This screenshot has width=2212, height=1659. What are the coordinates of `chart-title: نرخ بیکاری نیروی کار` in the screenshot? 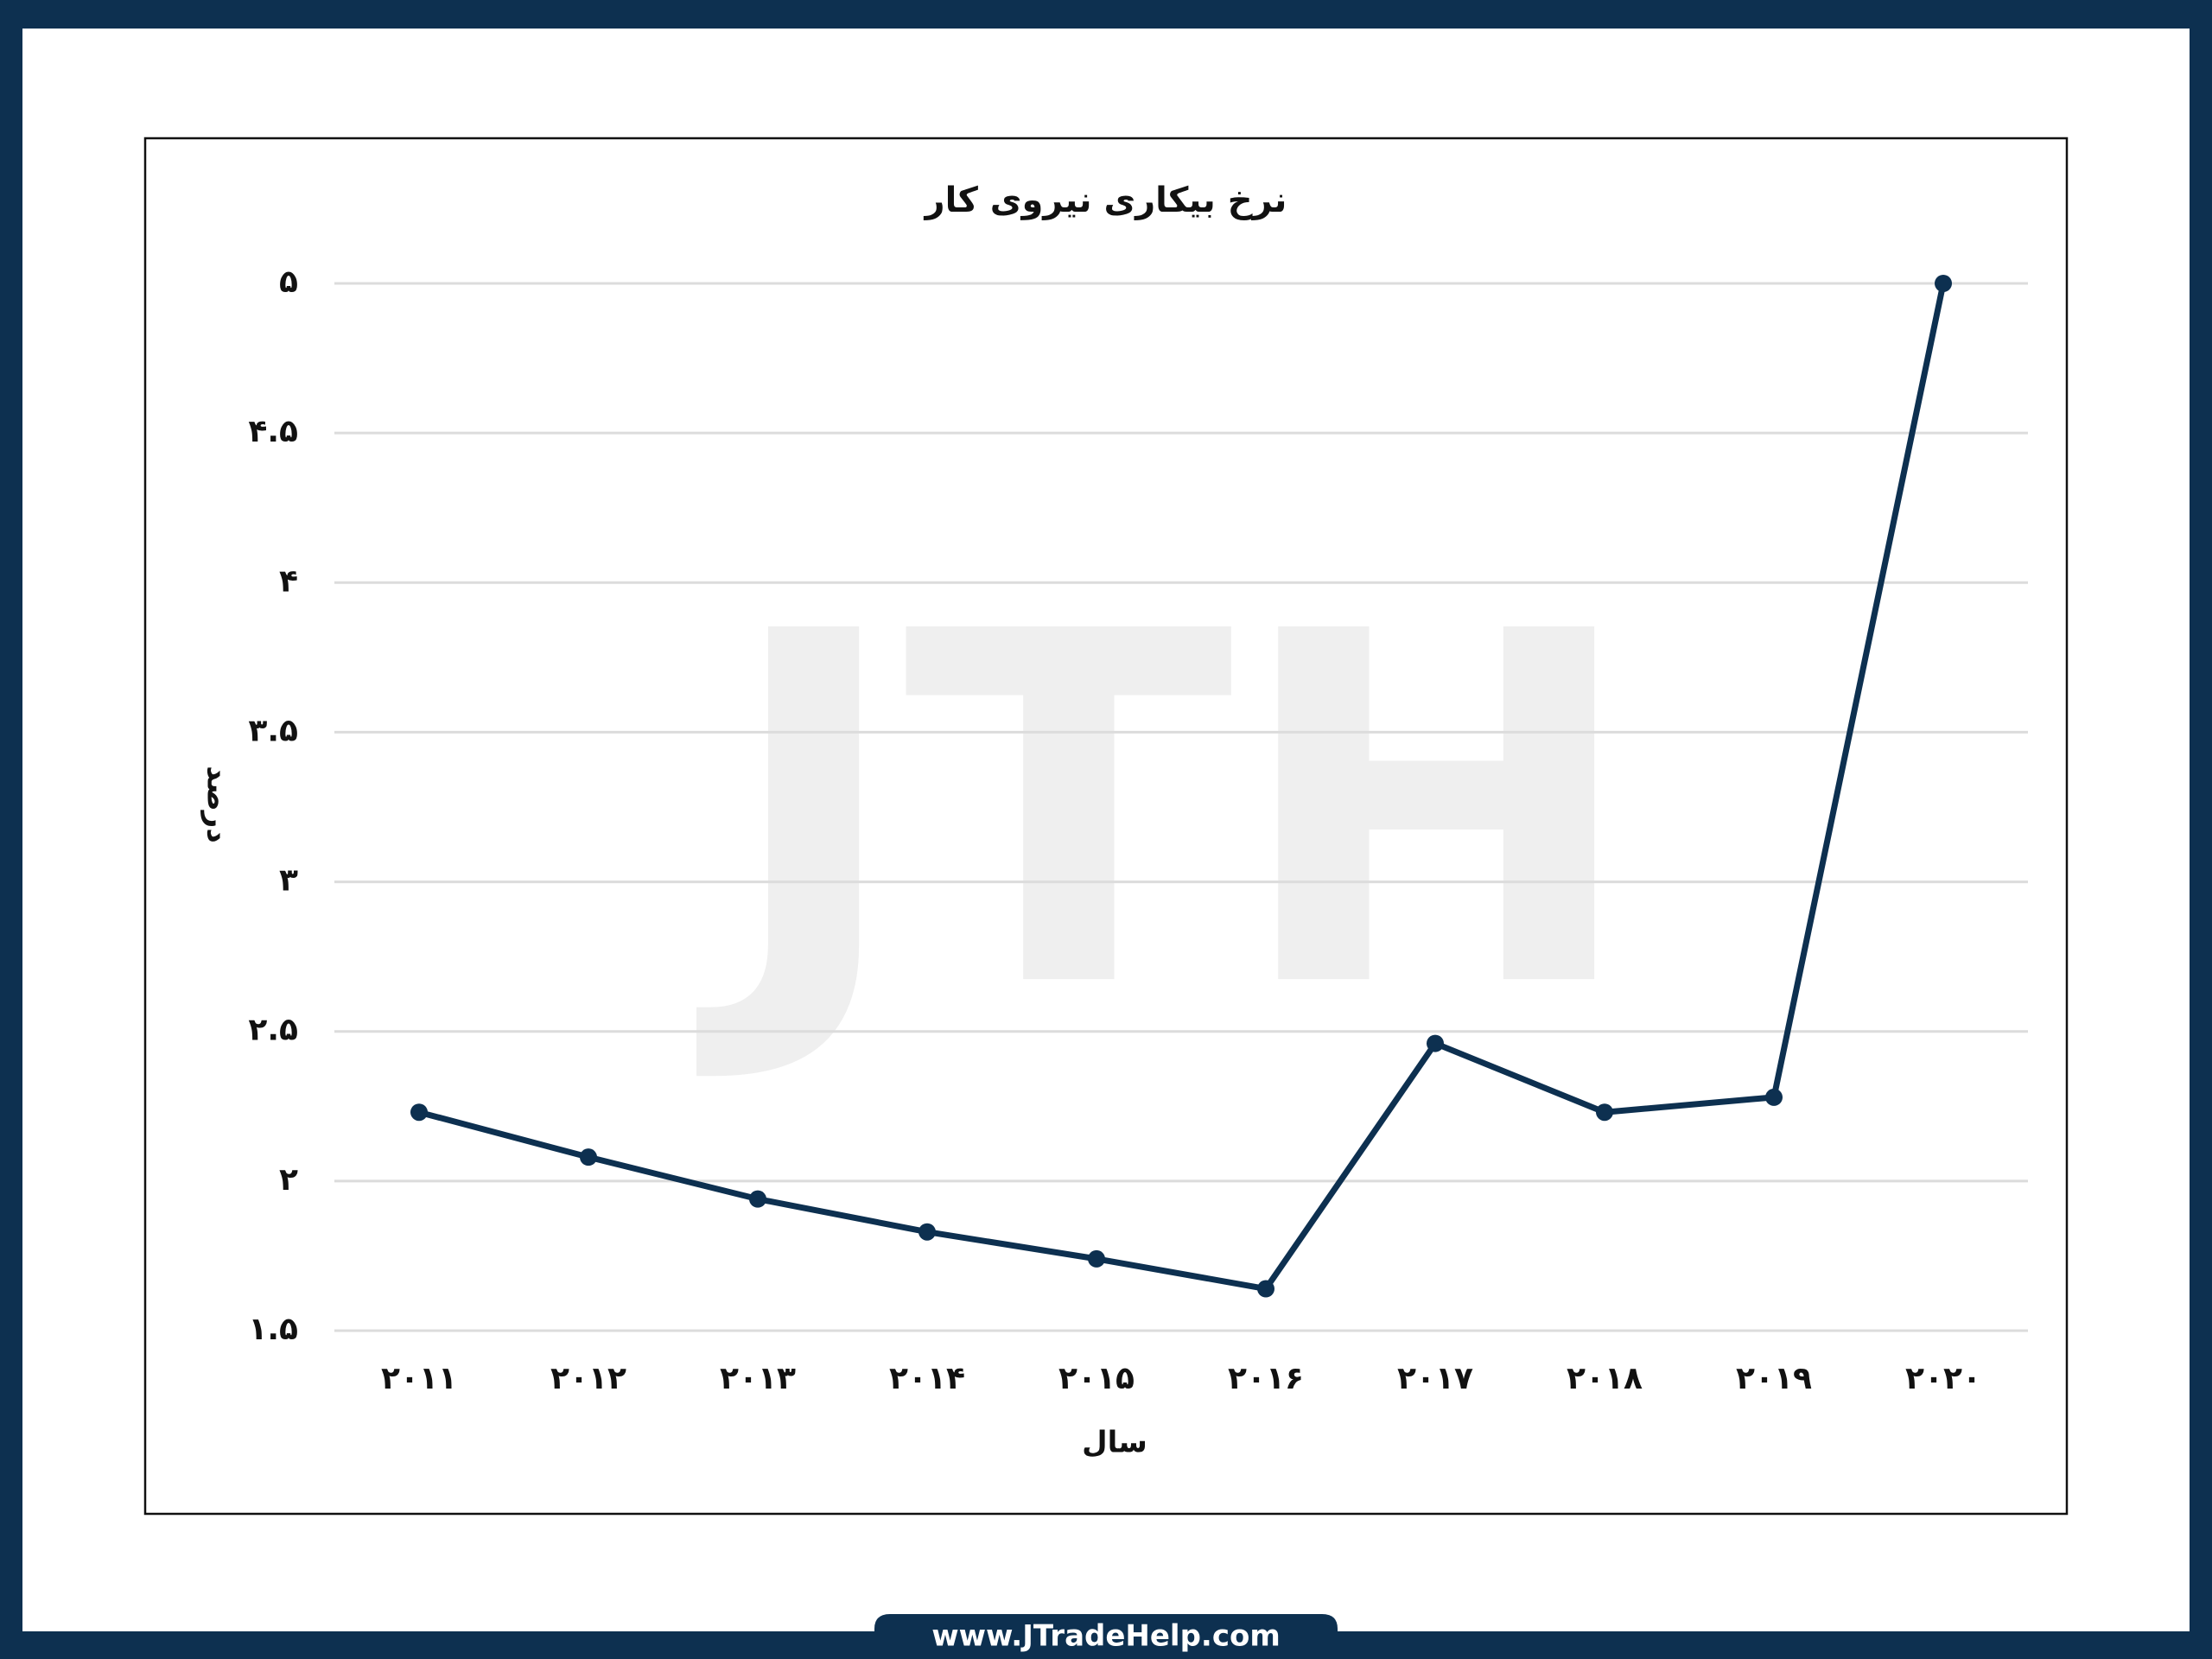 It's located at (1105, 200).